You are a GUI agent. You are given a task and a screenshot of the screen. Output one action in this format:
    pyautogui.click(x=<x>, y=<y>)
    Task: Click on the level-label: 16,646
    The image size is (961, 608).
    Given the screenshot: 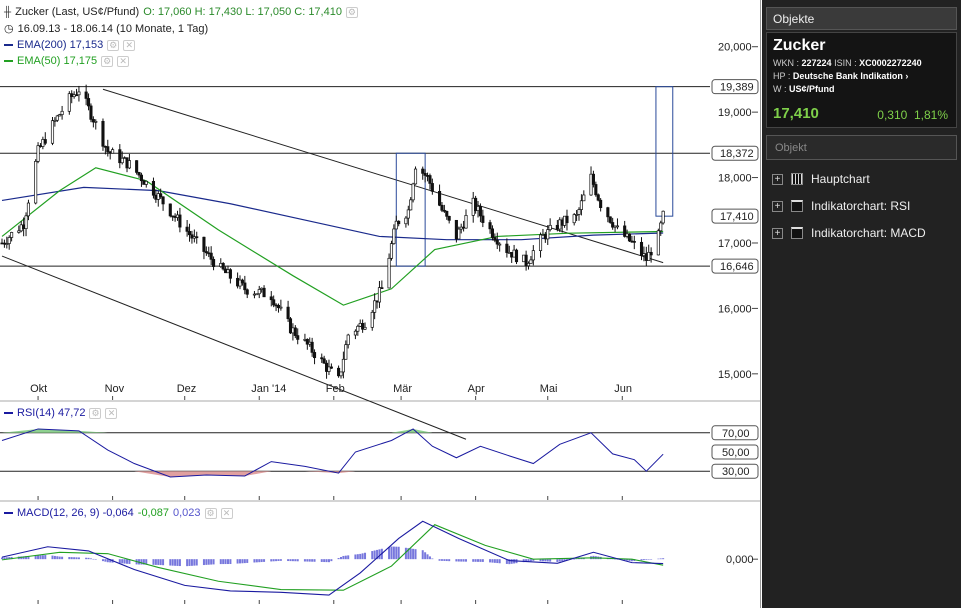 What is the action you would take?
    pyautogui.click(x=737, y=267)
    